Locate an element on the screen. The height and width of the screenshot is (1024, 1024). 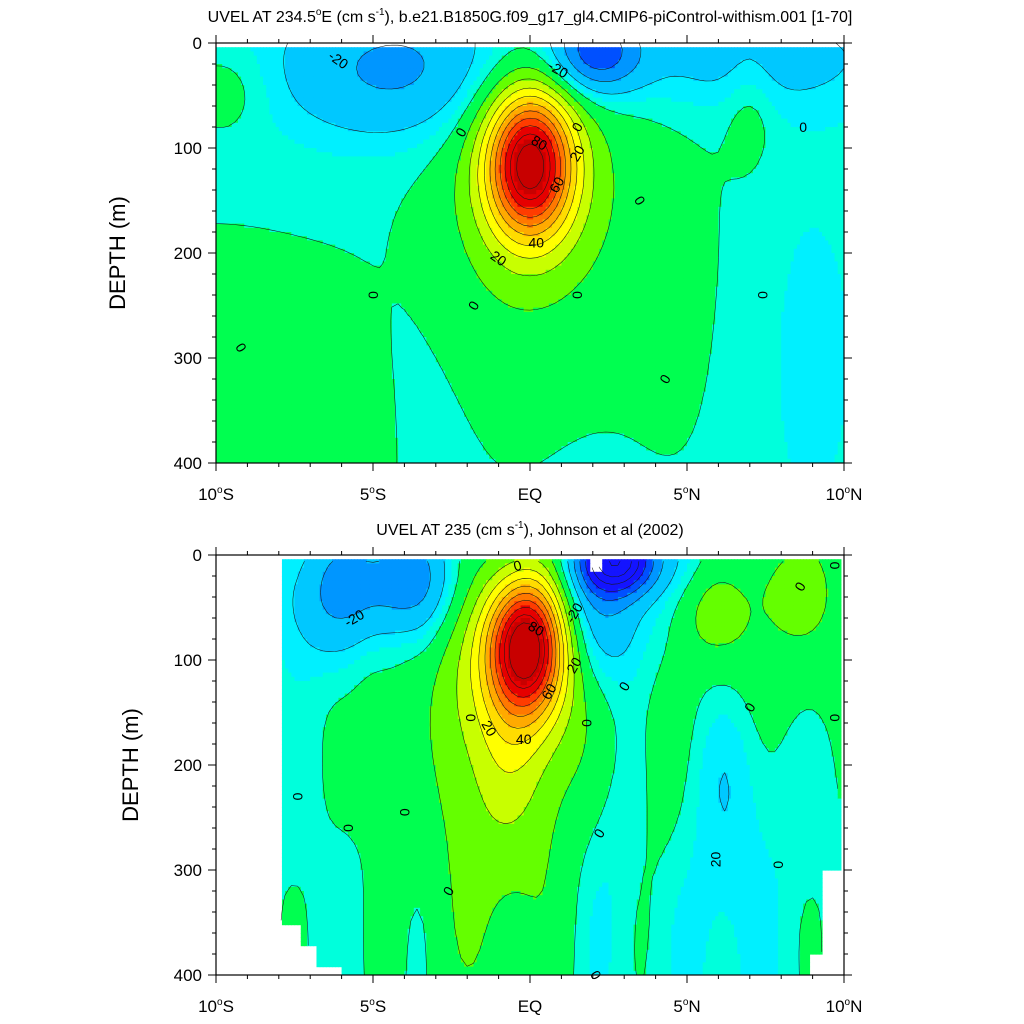
contour-line-2--30 is located at coordinates (616, 581).